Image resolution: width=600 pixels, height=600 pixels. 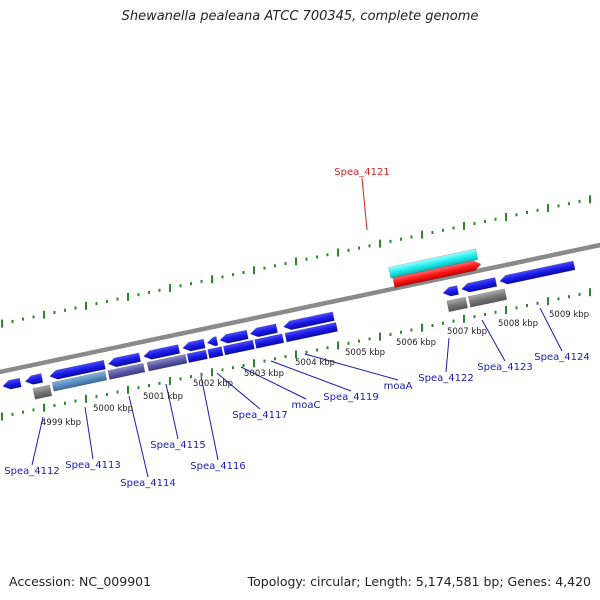 I want to click on kbp-label: 5004 kbp, so click(x=315, y=363).